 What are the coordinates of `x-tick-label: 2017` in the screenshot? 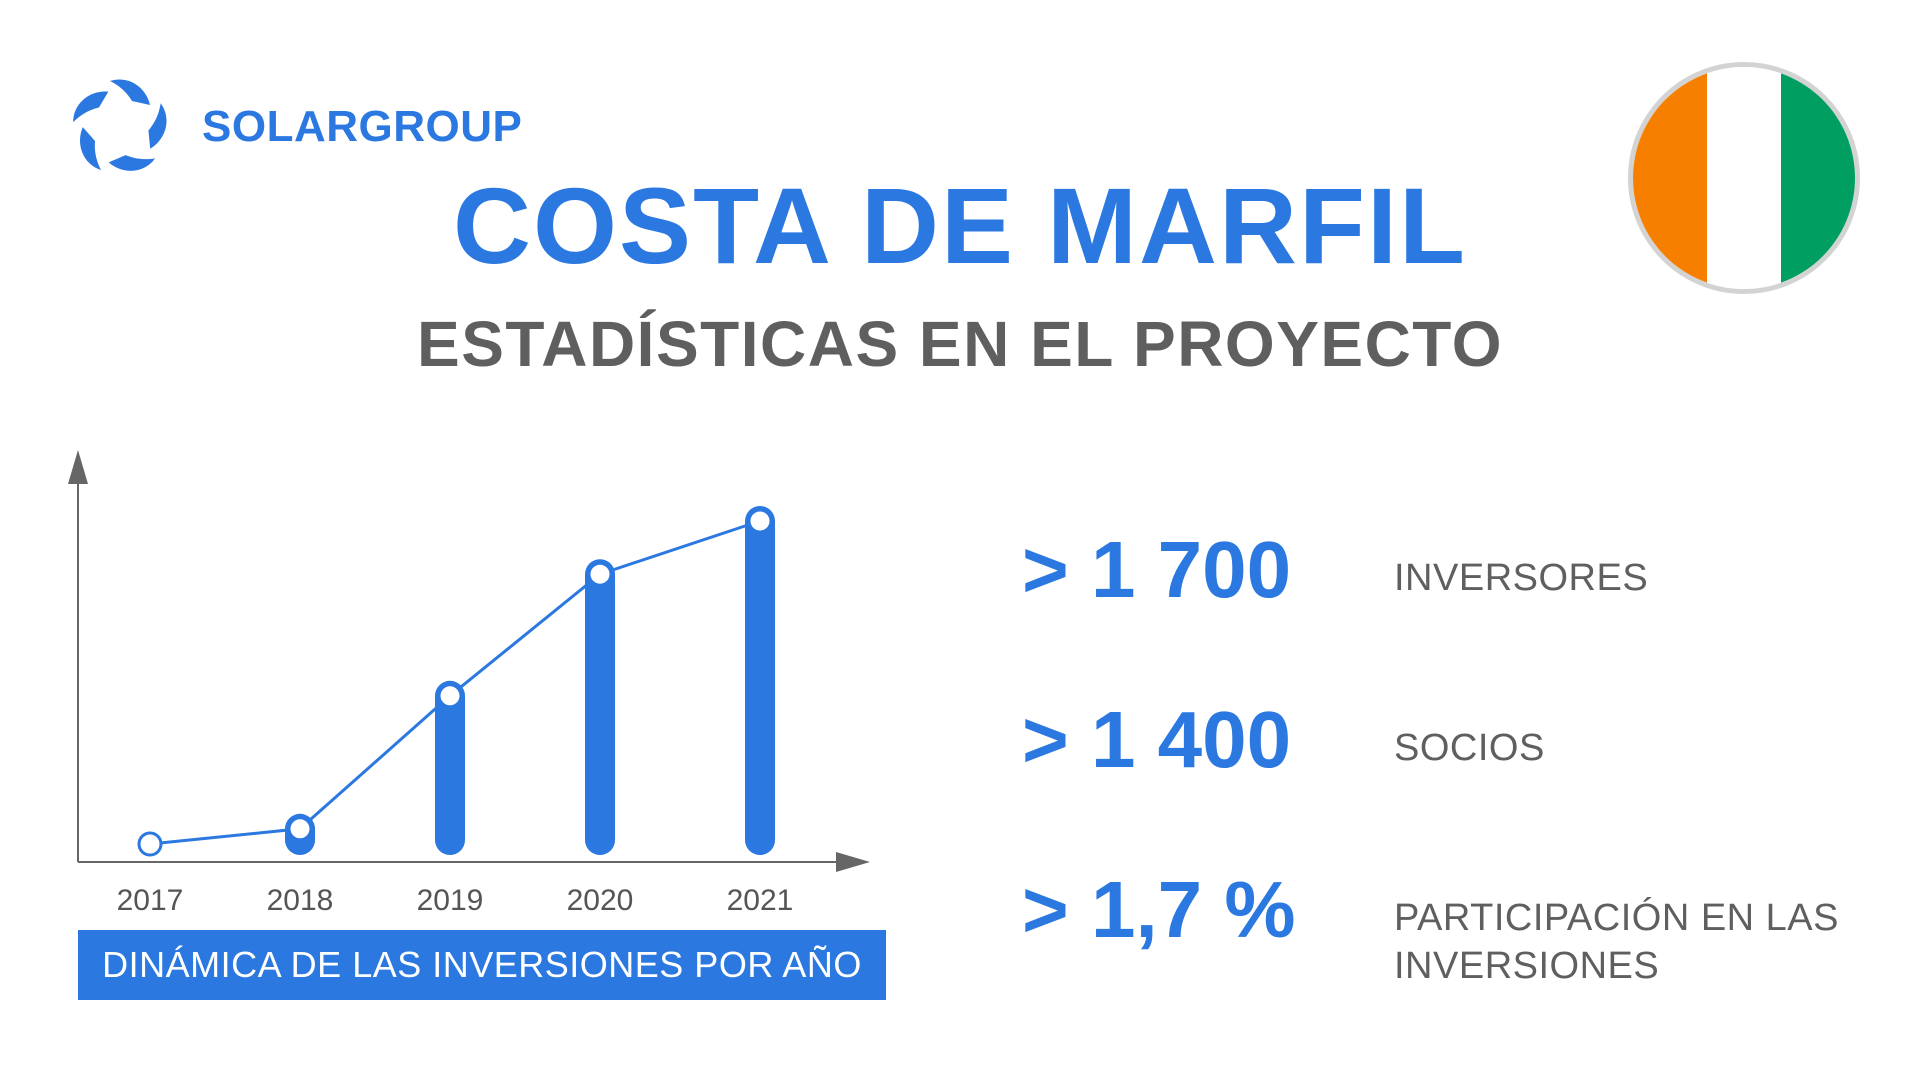 It's located at (150, 900).